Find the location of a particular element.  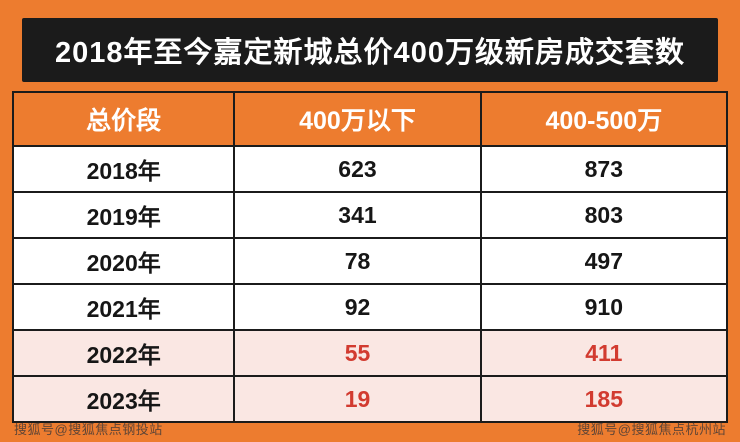

watermark-left: 搜狐号@搜狐焦点钢投站 is located at coordinates (88, 429).